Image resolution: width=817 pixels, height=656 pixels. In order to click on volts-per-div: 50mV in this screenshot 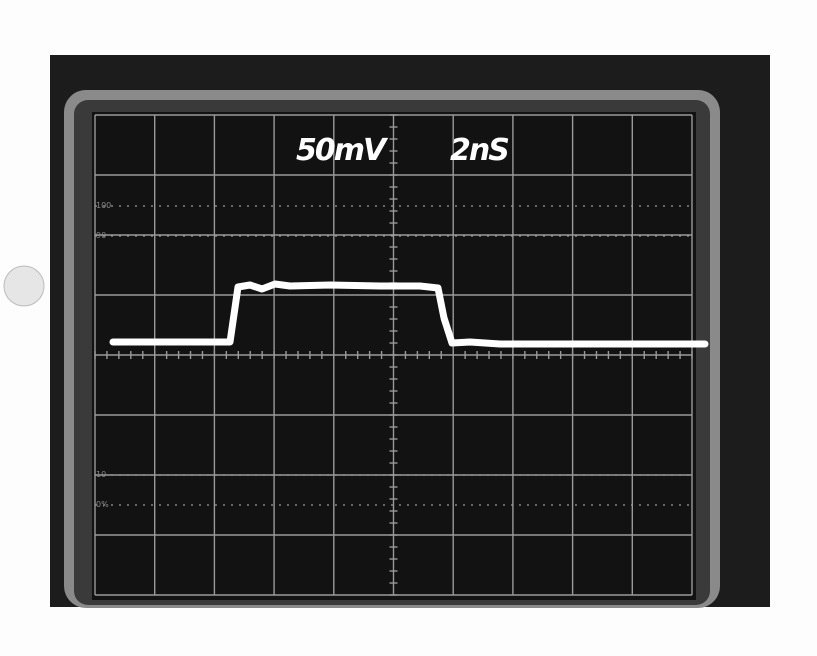, I will do `click(342, 150)`.